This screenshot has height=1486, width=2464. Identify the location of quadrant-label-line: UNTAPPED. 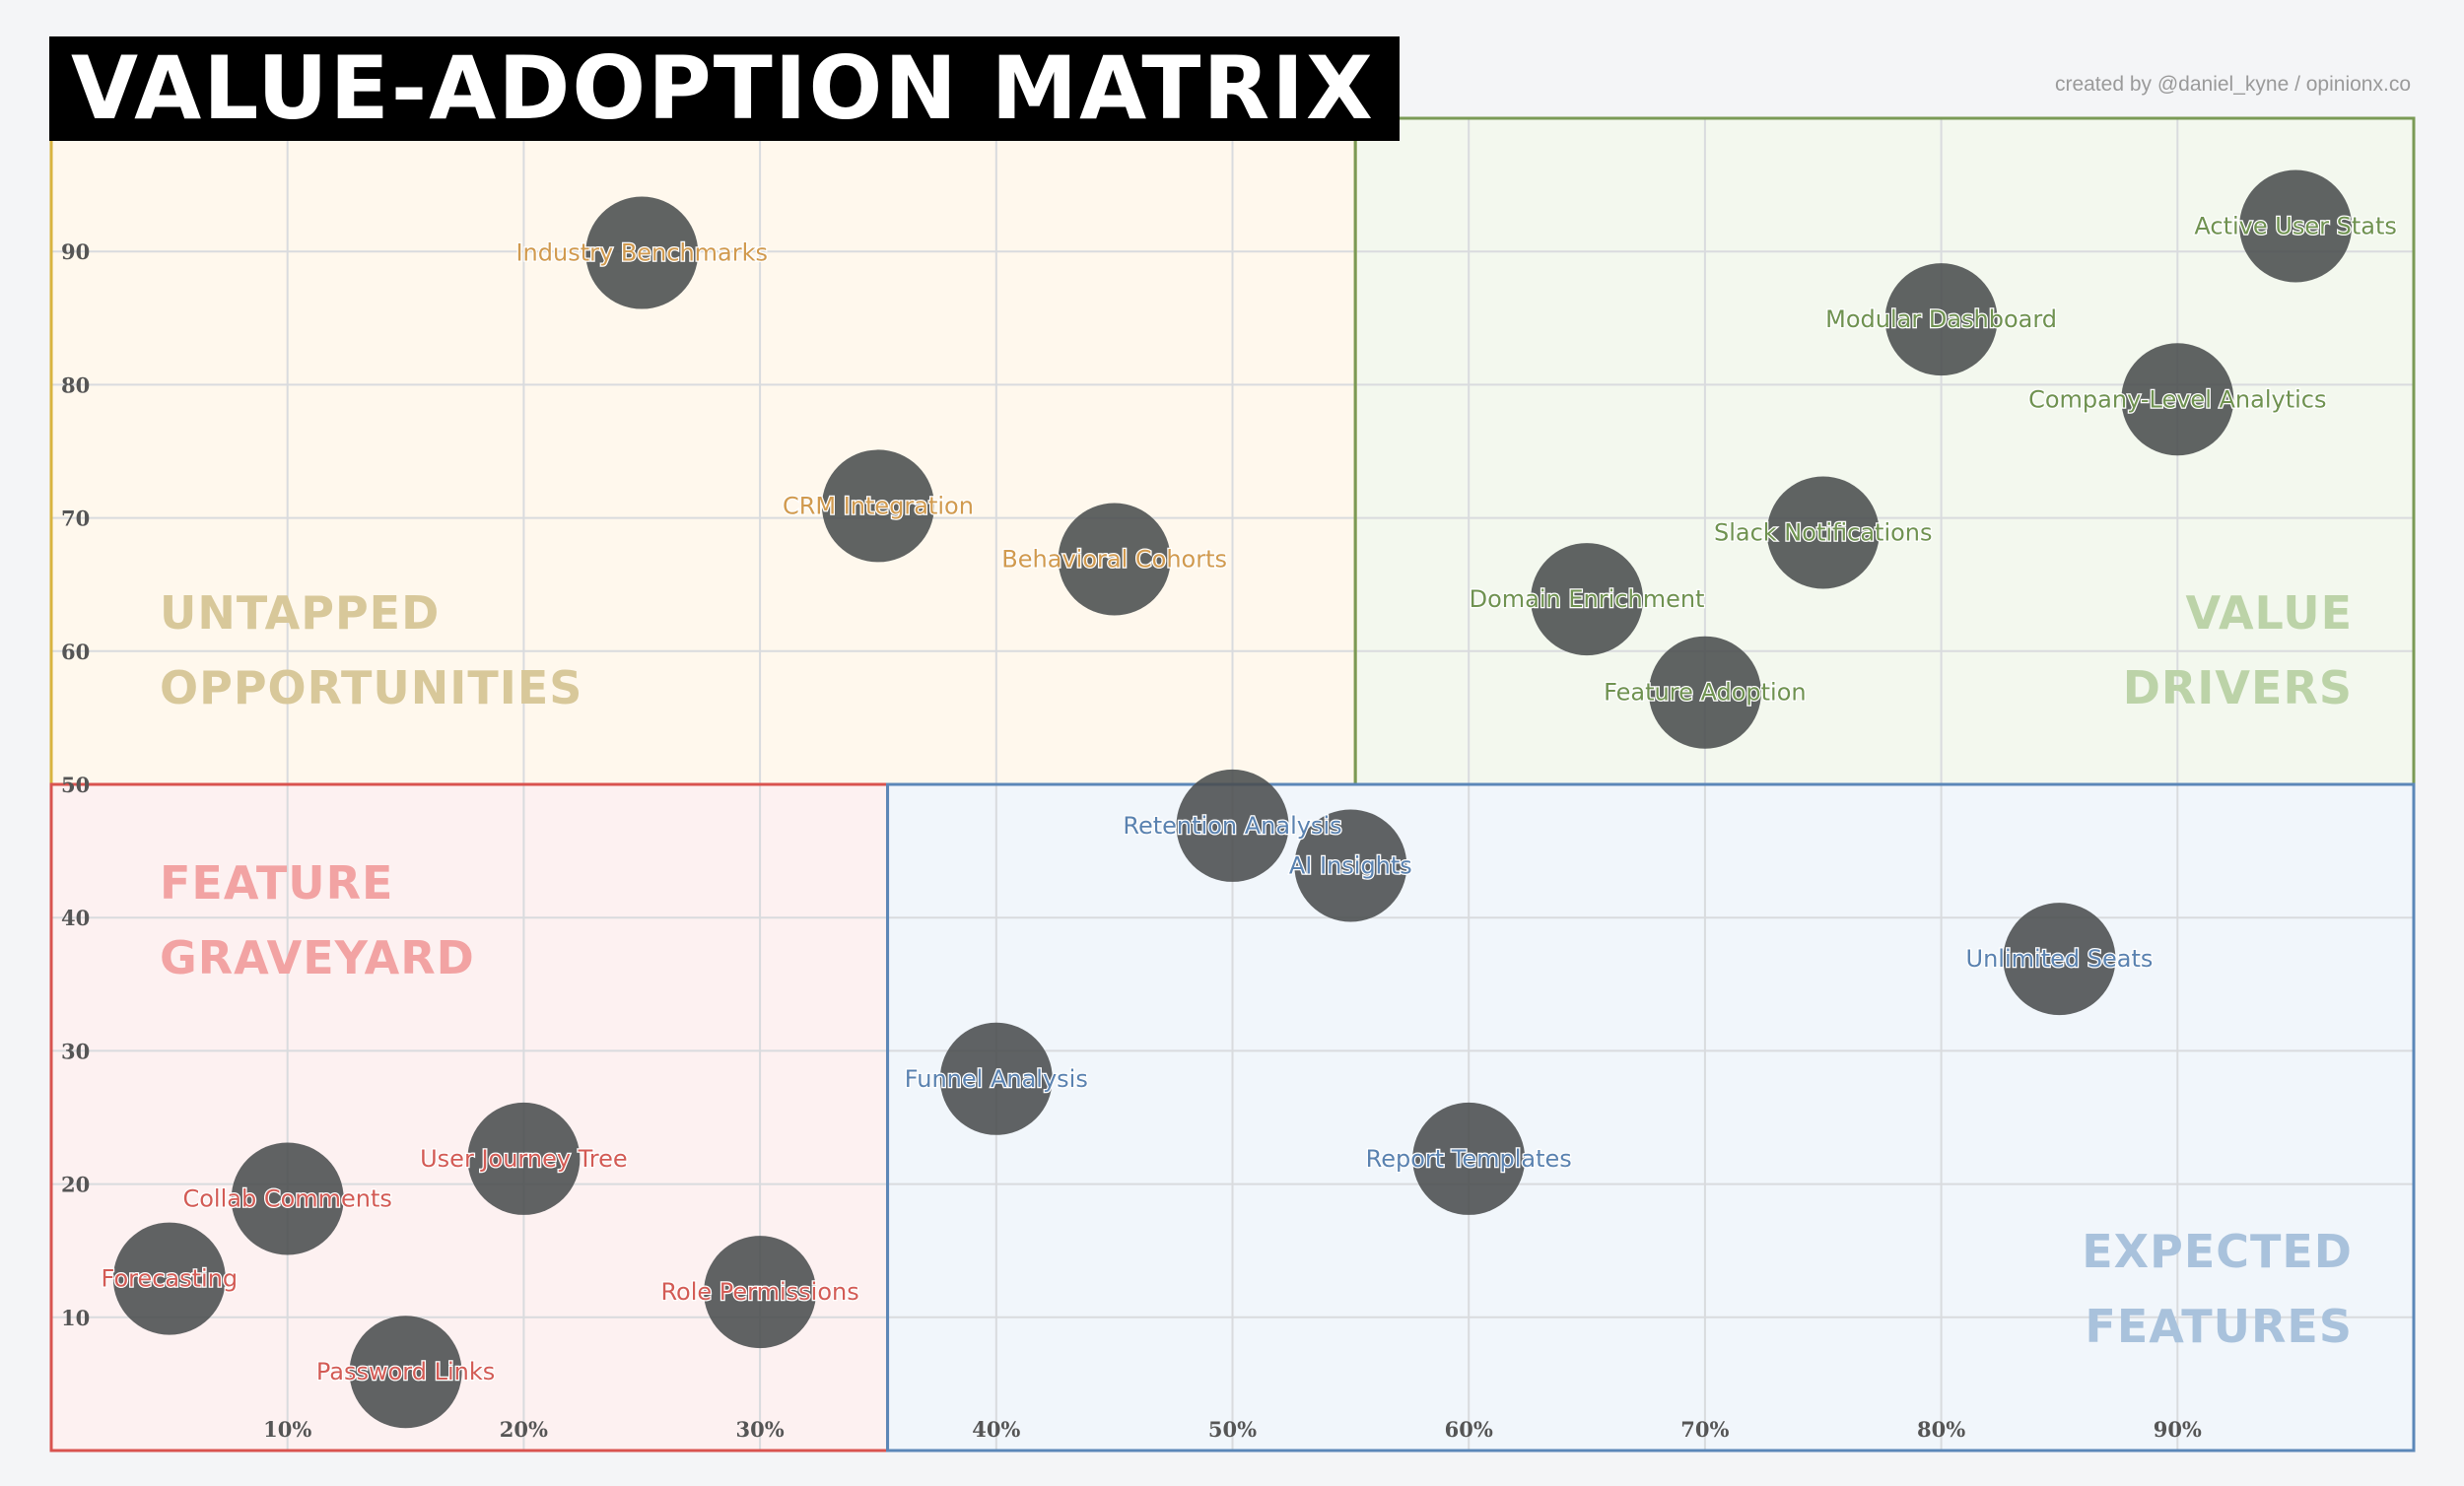
(300, 613).